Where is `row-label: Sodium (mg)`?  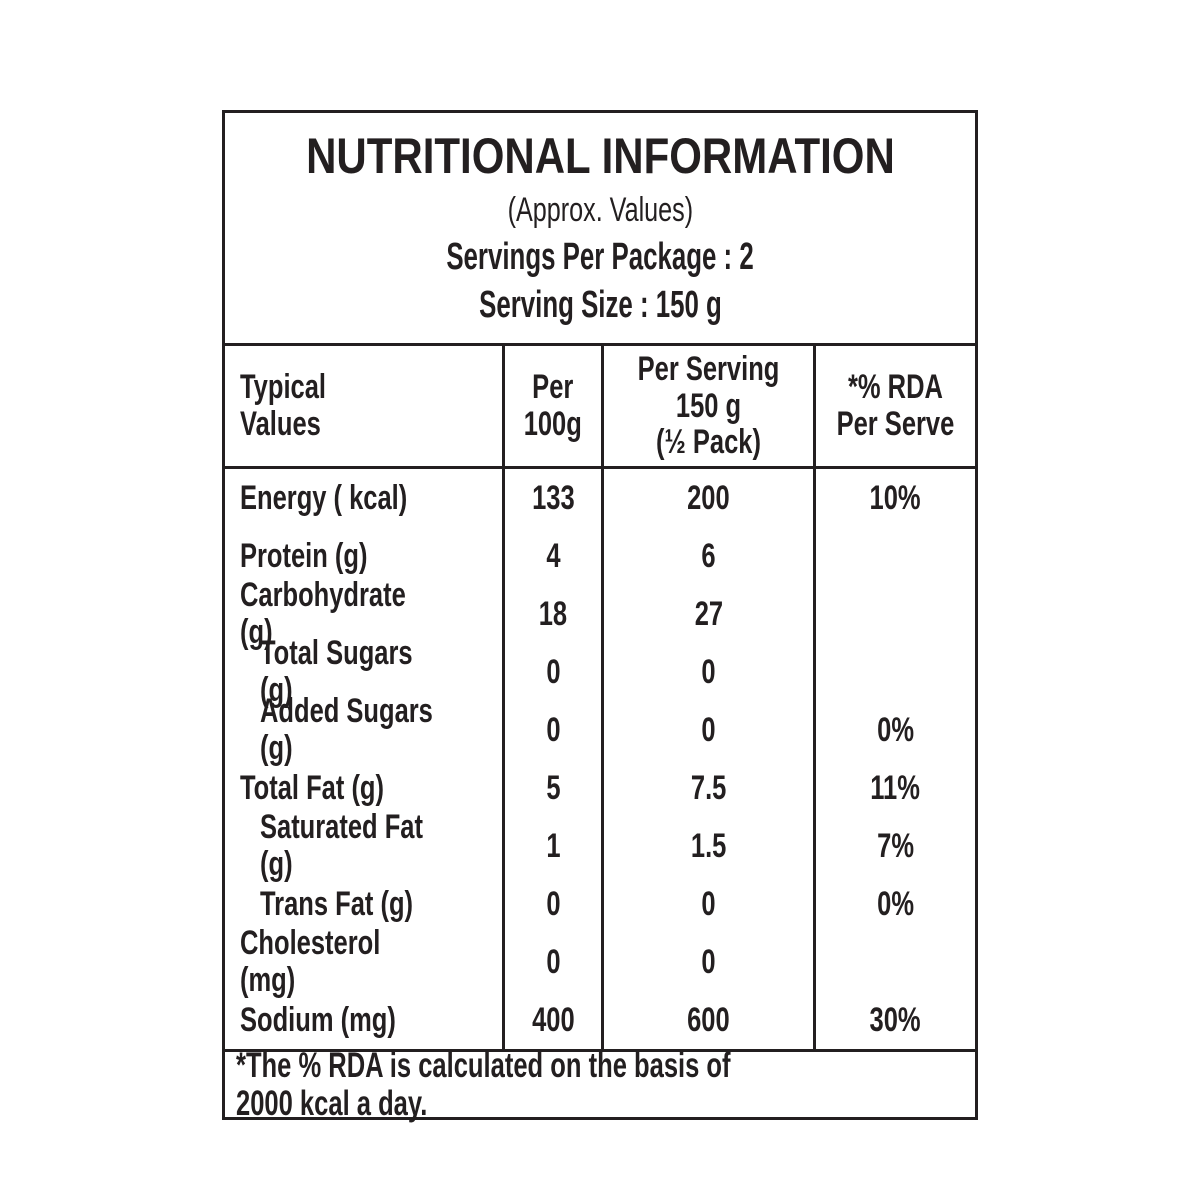 row-label: Sodium (mg) is located at coordinates (318, 1019).